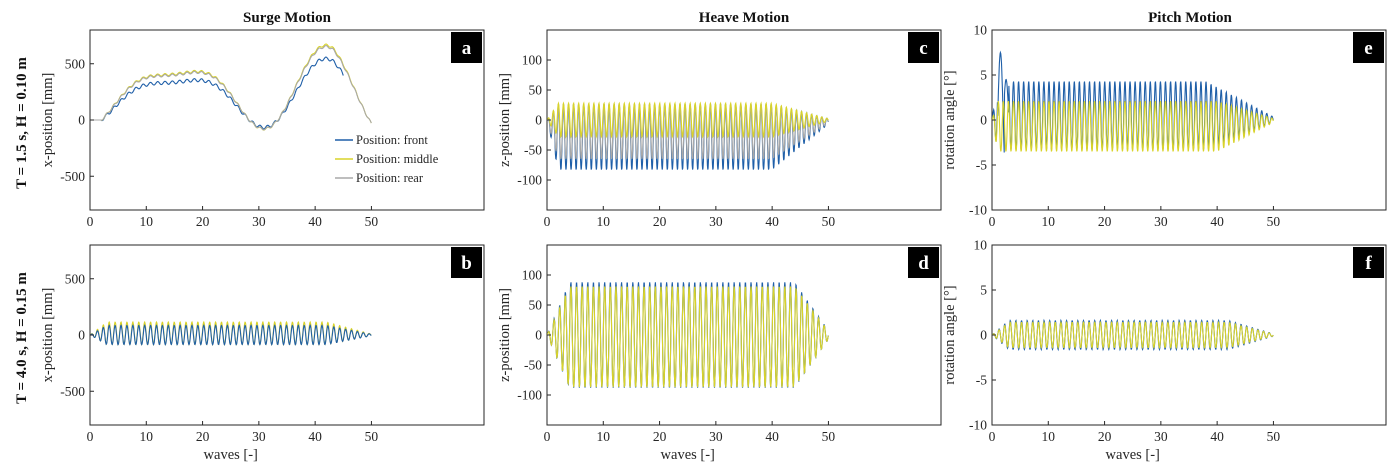  What do you see at coordinates (604, 221) in the screenshot?
I see `panel-c-xtick-label: 10` at bounding box center [604, 221].